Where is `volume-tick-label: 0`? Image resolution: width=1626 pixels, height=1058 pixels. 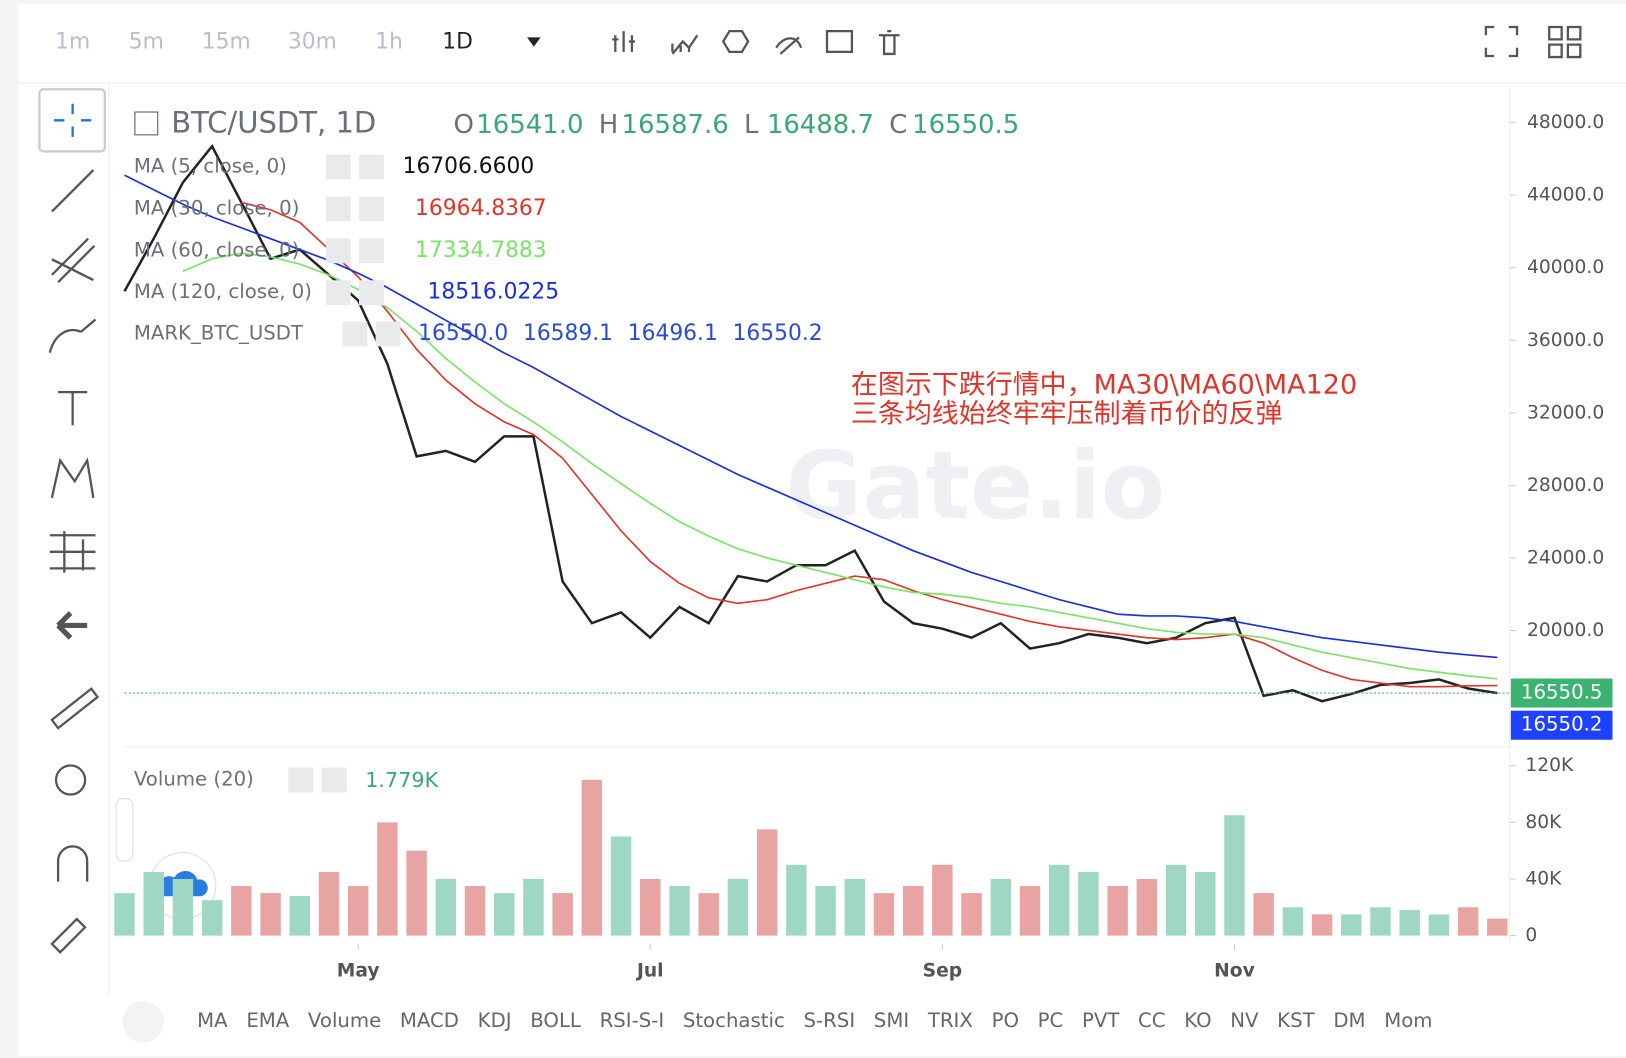 volume-tick-label: 0 is located at coordinates (1531, 935).